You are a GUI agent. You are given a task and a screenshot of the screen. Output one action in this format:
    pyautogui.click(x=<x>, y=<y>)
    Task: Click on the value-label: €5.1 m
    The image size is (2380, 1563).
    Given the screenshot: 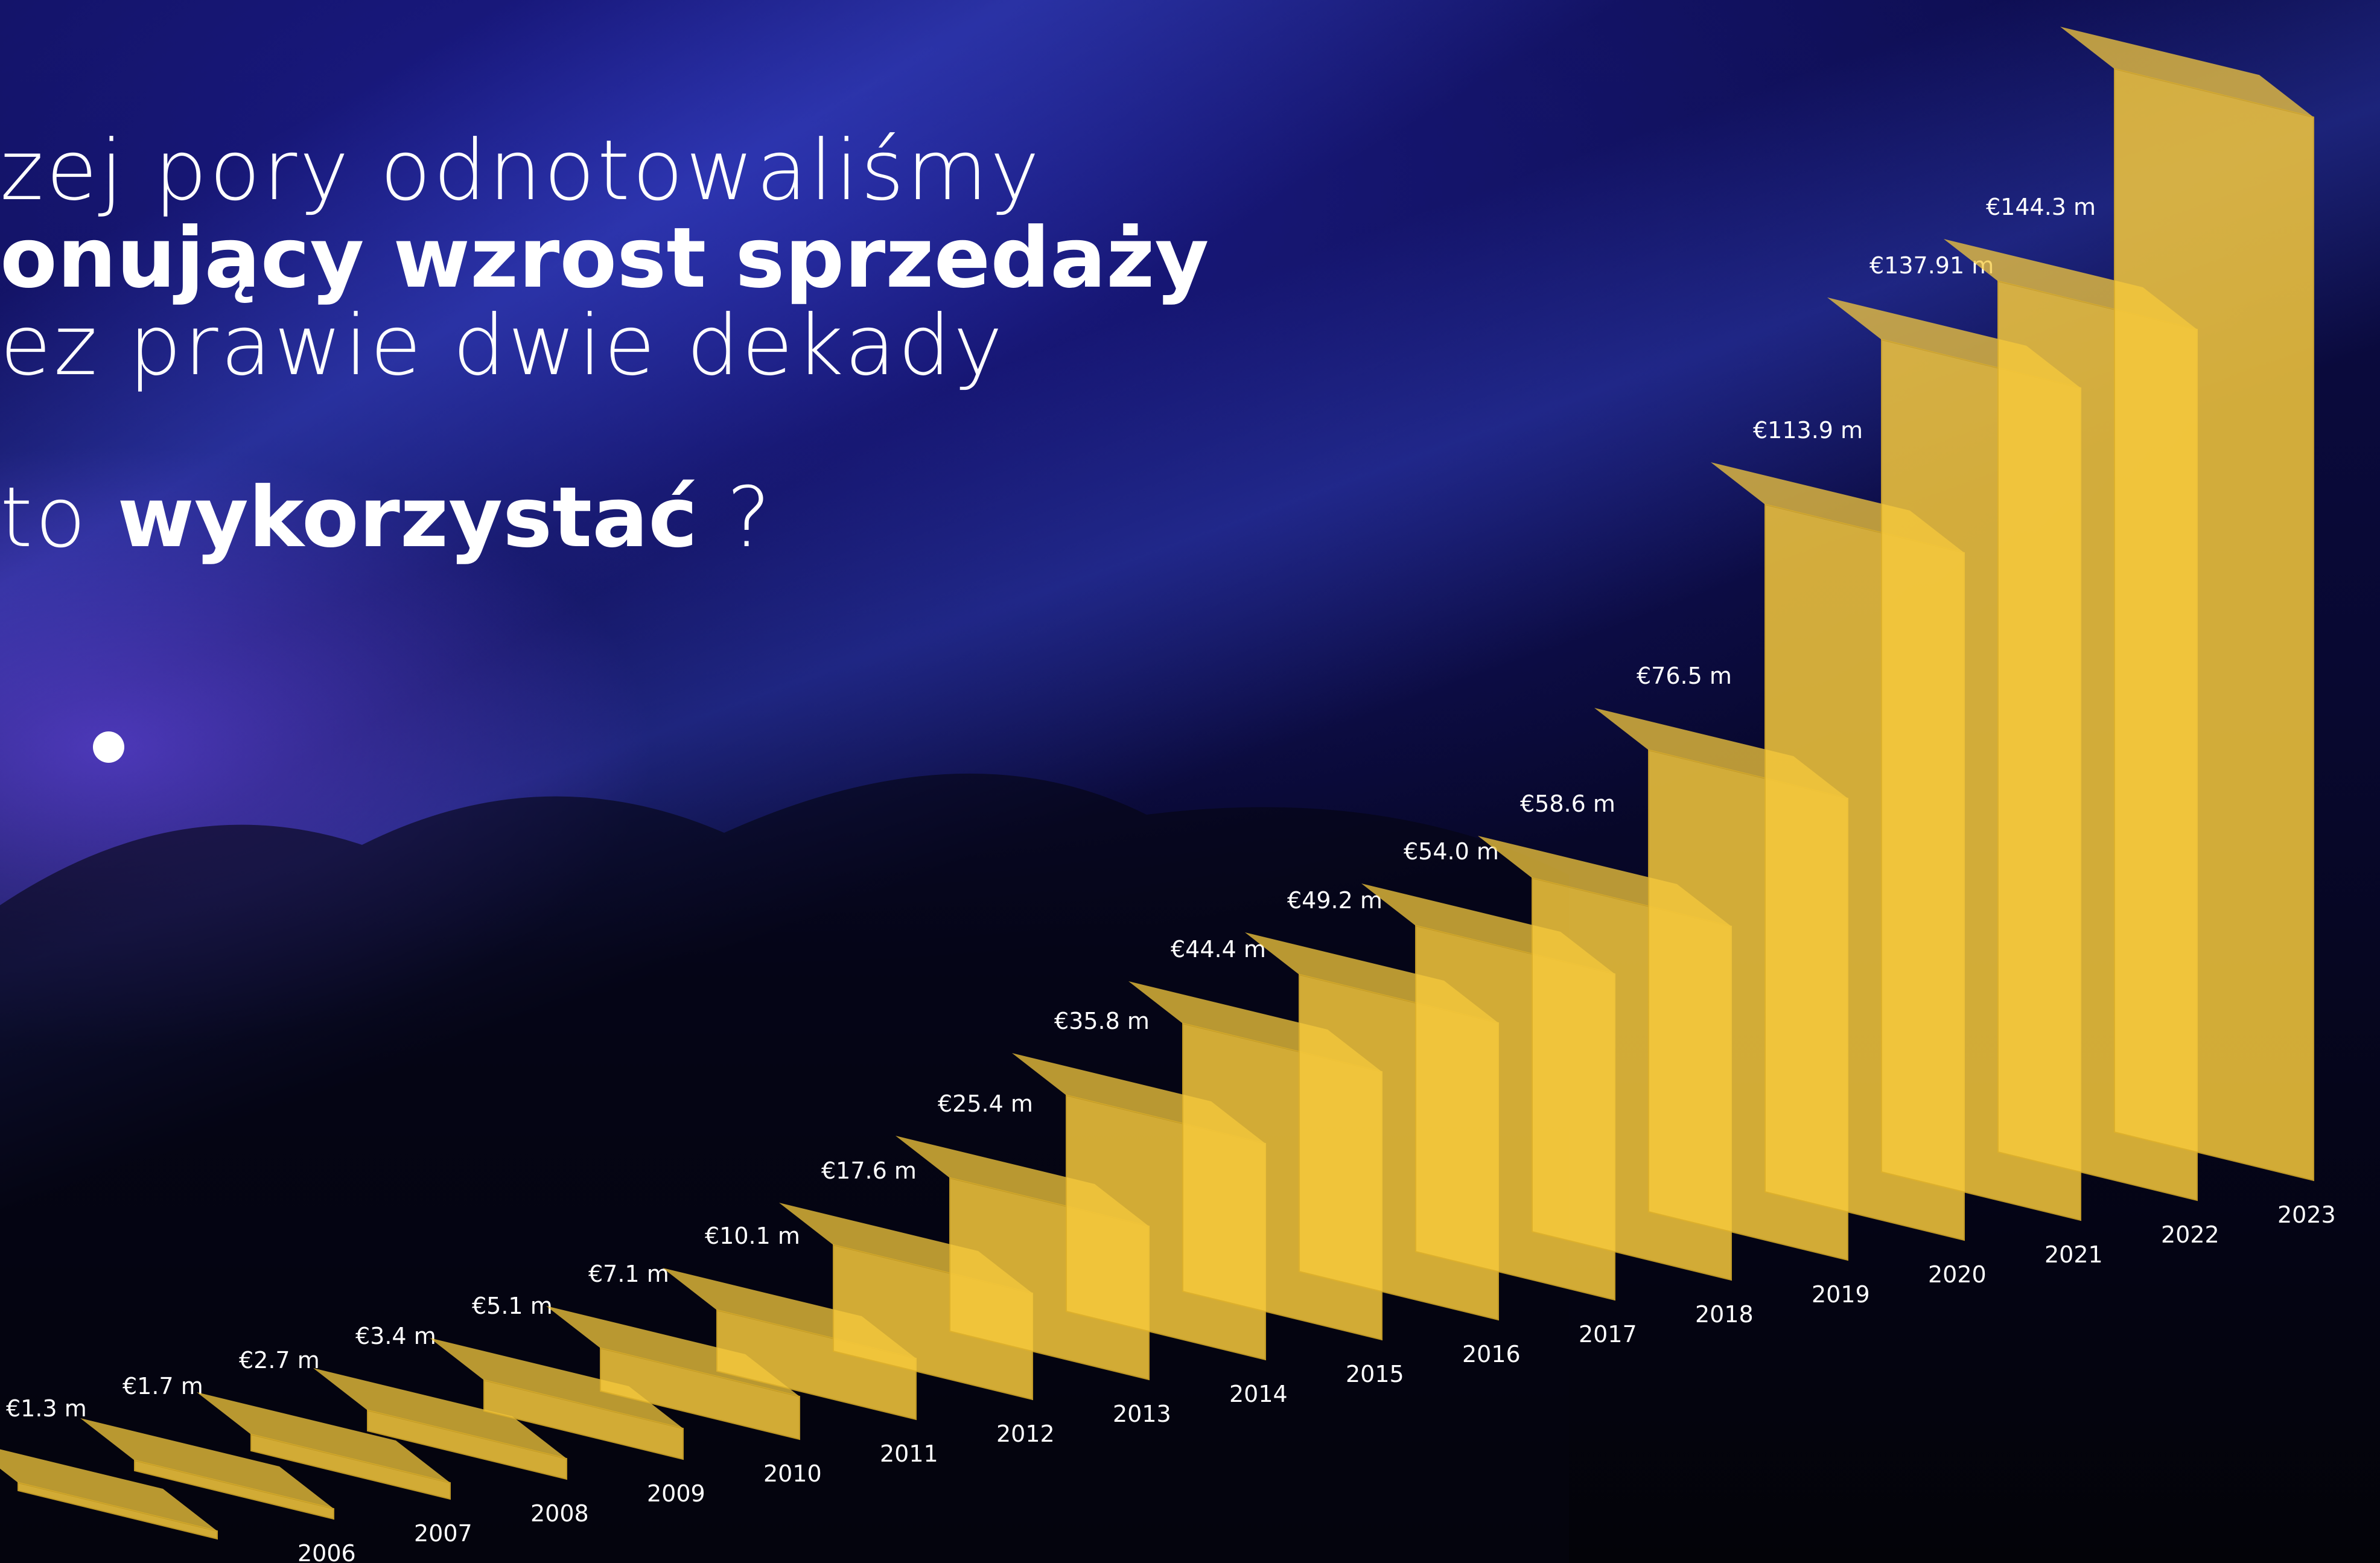 What is the action you would take?
    pyautogui.click(x=512, y=1306)
    